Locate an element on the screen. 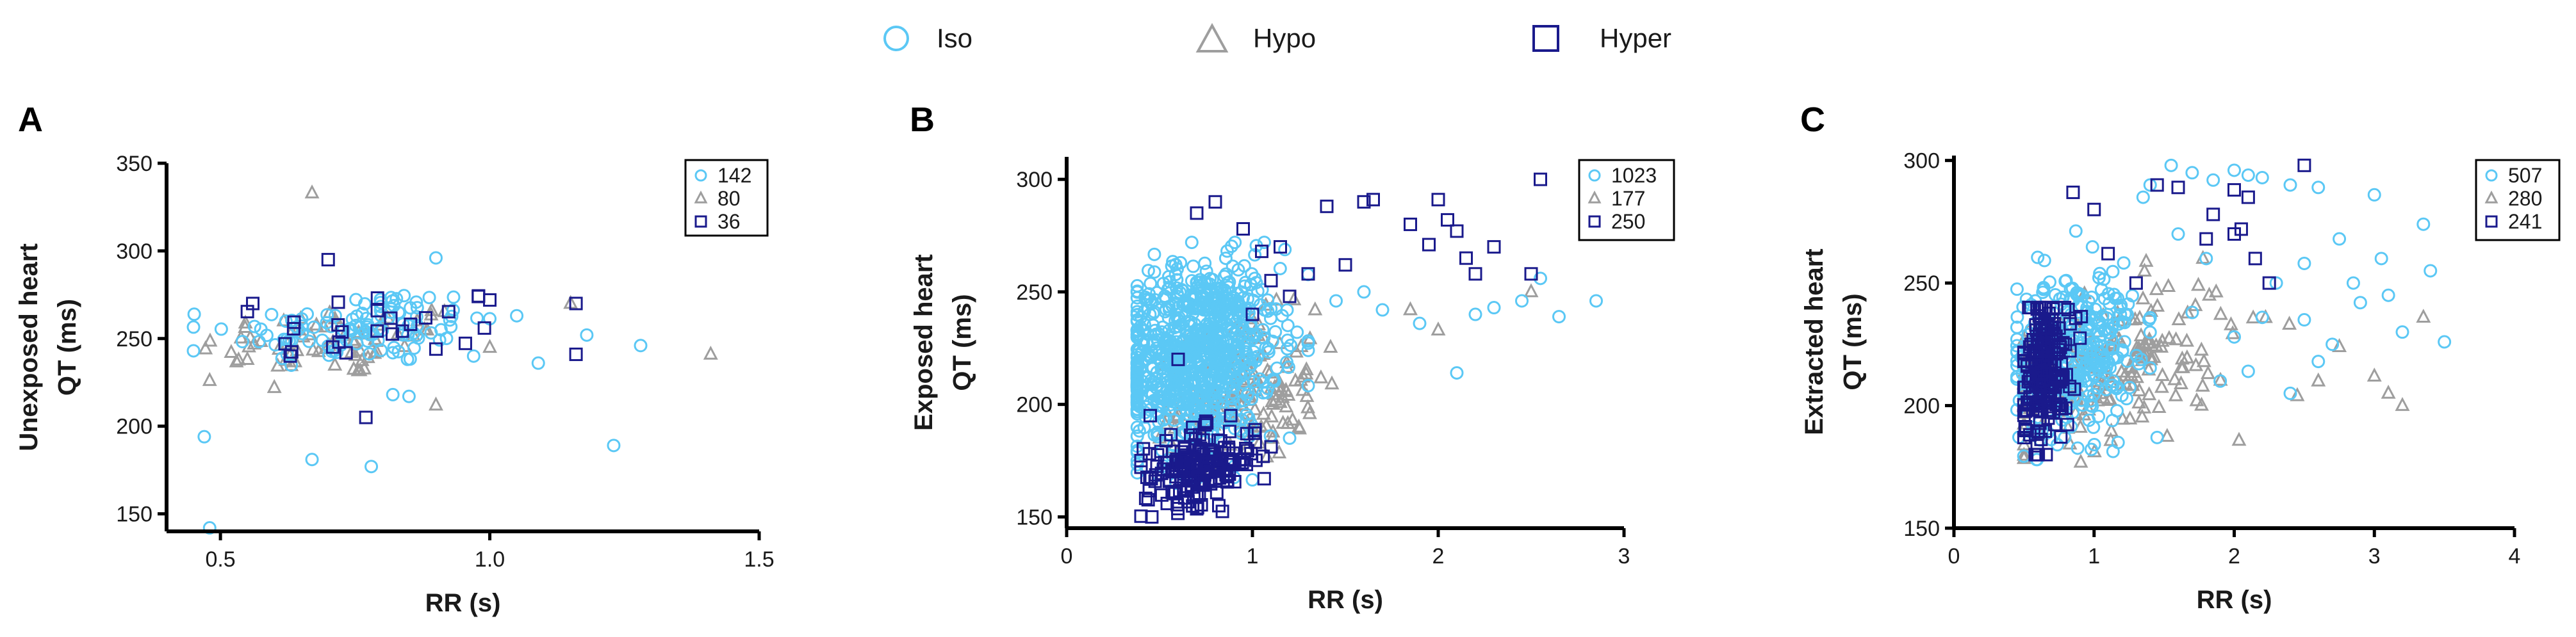  x-tick-label: 0 is located at coordinates (1067, 556).